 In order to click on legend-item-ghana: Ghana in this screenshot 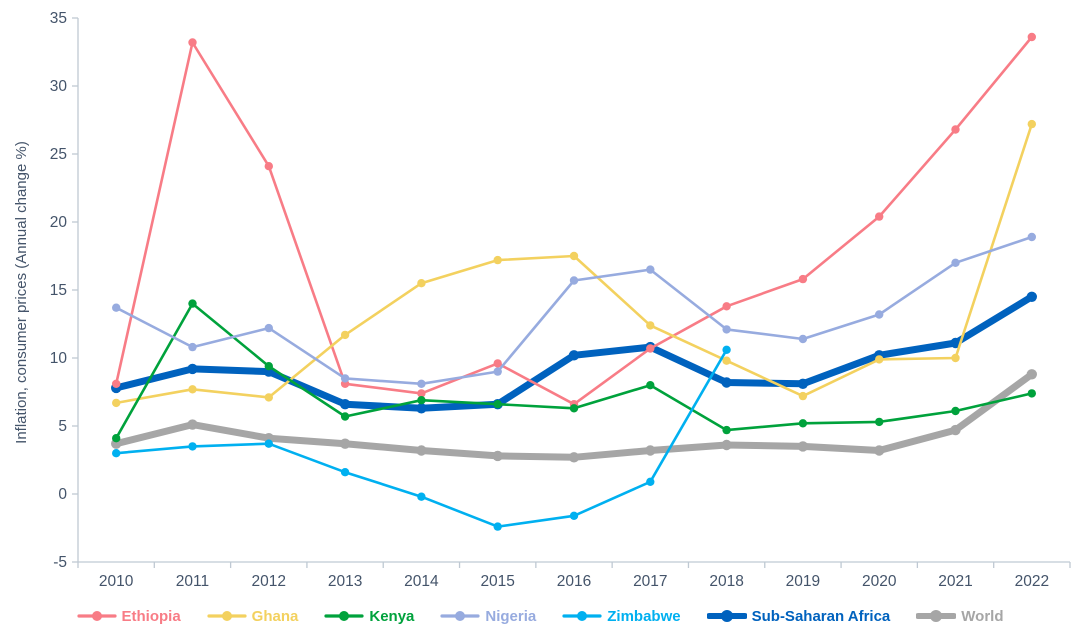, I will do `click(253, 616)`.